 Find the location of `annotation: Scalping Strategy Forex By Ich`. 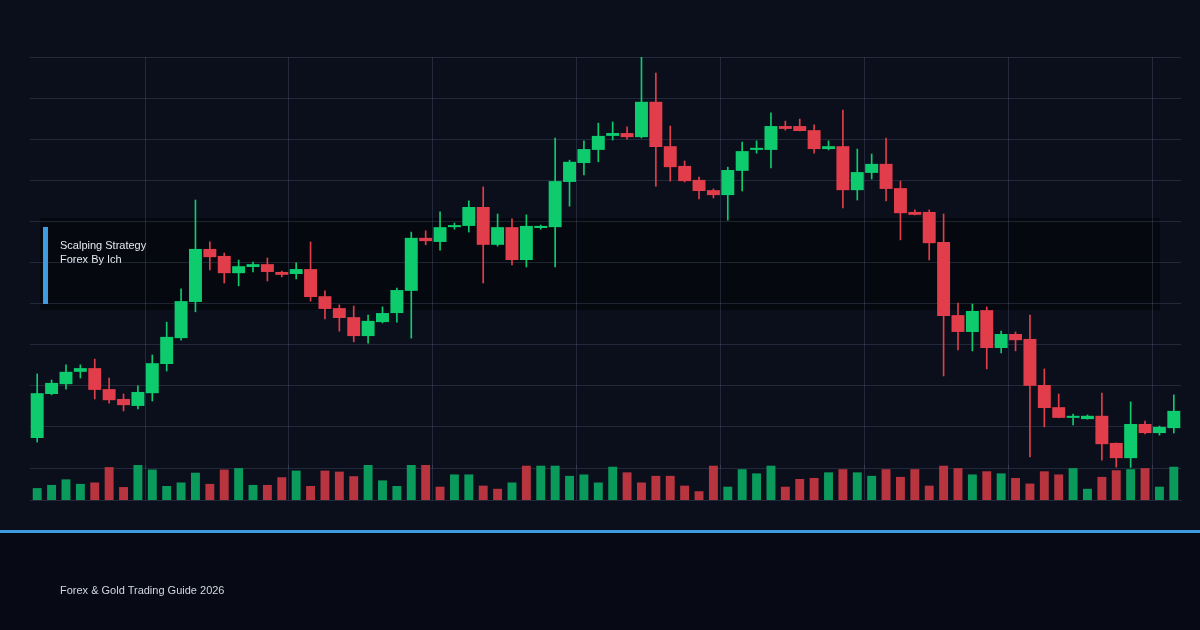

annotation: Scalping Strategy Forex By Ich is located at coordinates (104, 252).